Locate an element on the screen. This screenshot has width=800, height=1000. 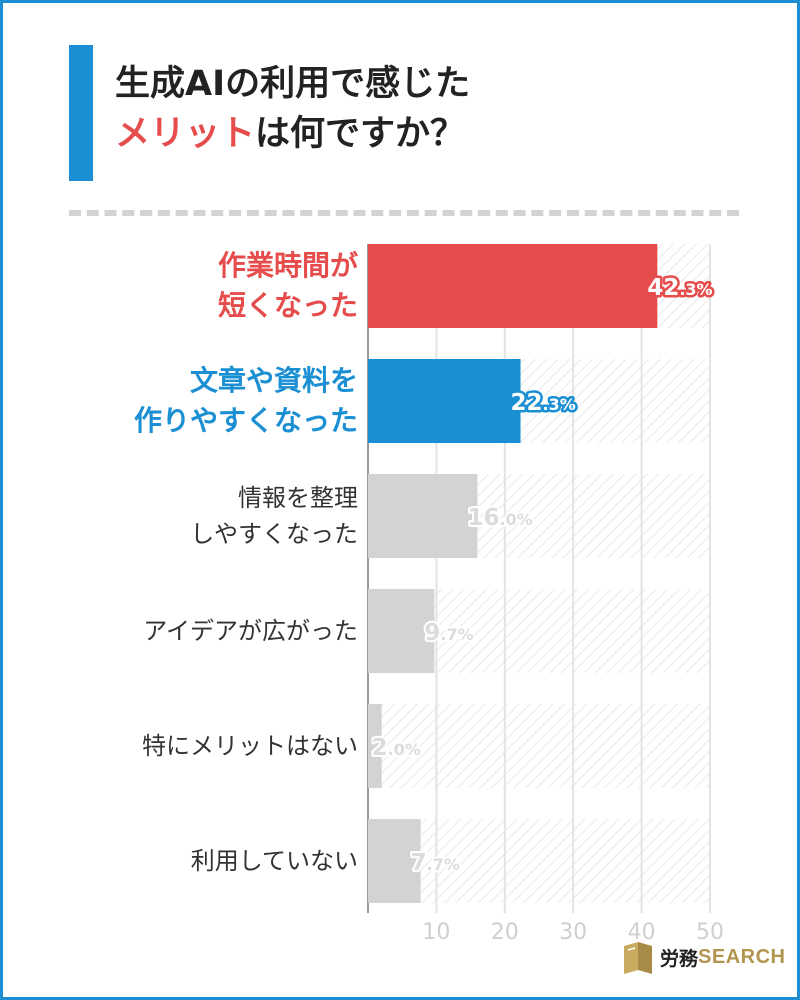
title-line-2: メリットは何ですか？ is located at coordinates (292, 134).